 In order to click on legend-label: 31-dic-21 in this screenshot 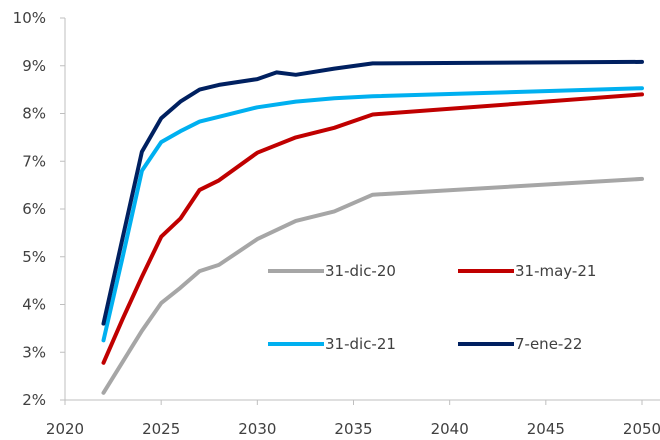, I will do `click(360, 344)`.